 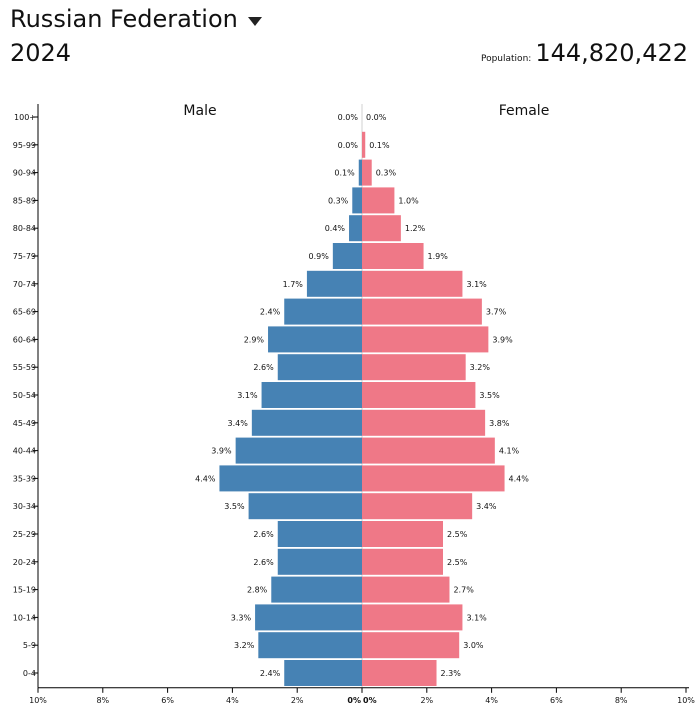 I want to click on y-tick-label: 70-74, so click(x=24, y=284).